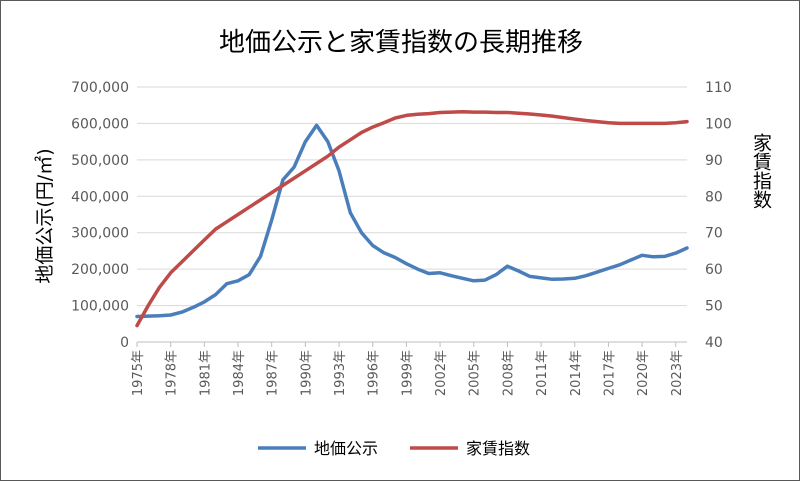 This screenshot has height=482, width=800. I want to click on y-tick-right-label: 110, so click(718, 88).